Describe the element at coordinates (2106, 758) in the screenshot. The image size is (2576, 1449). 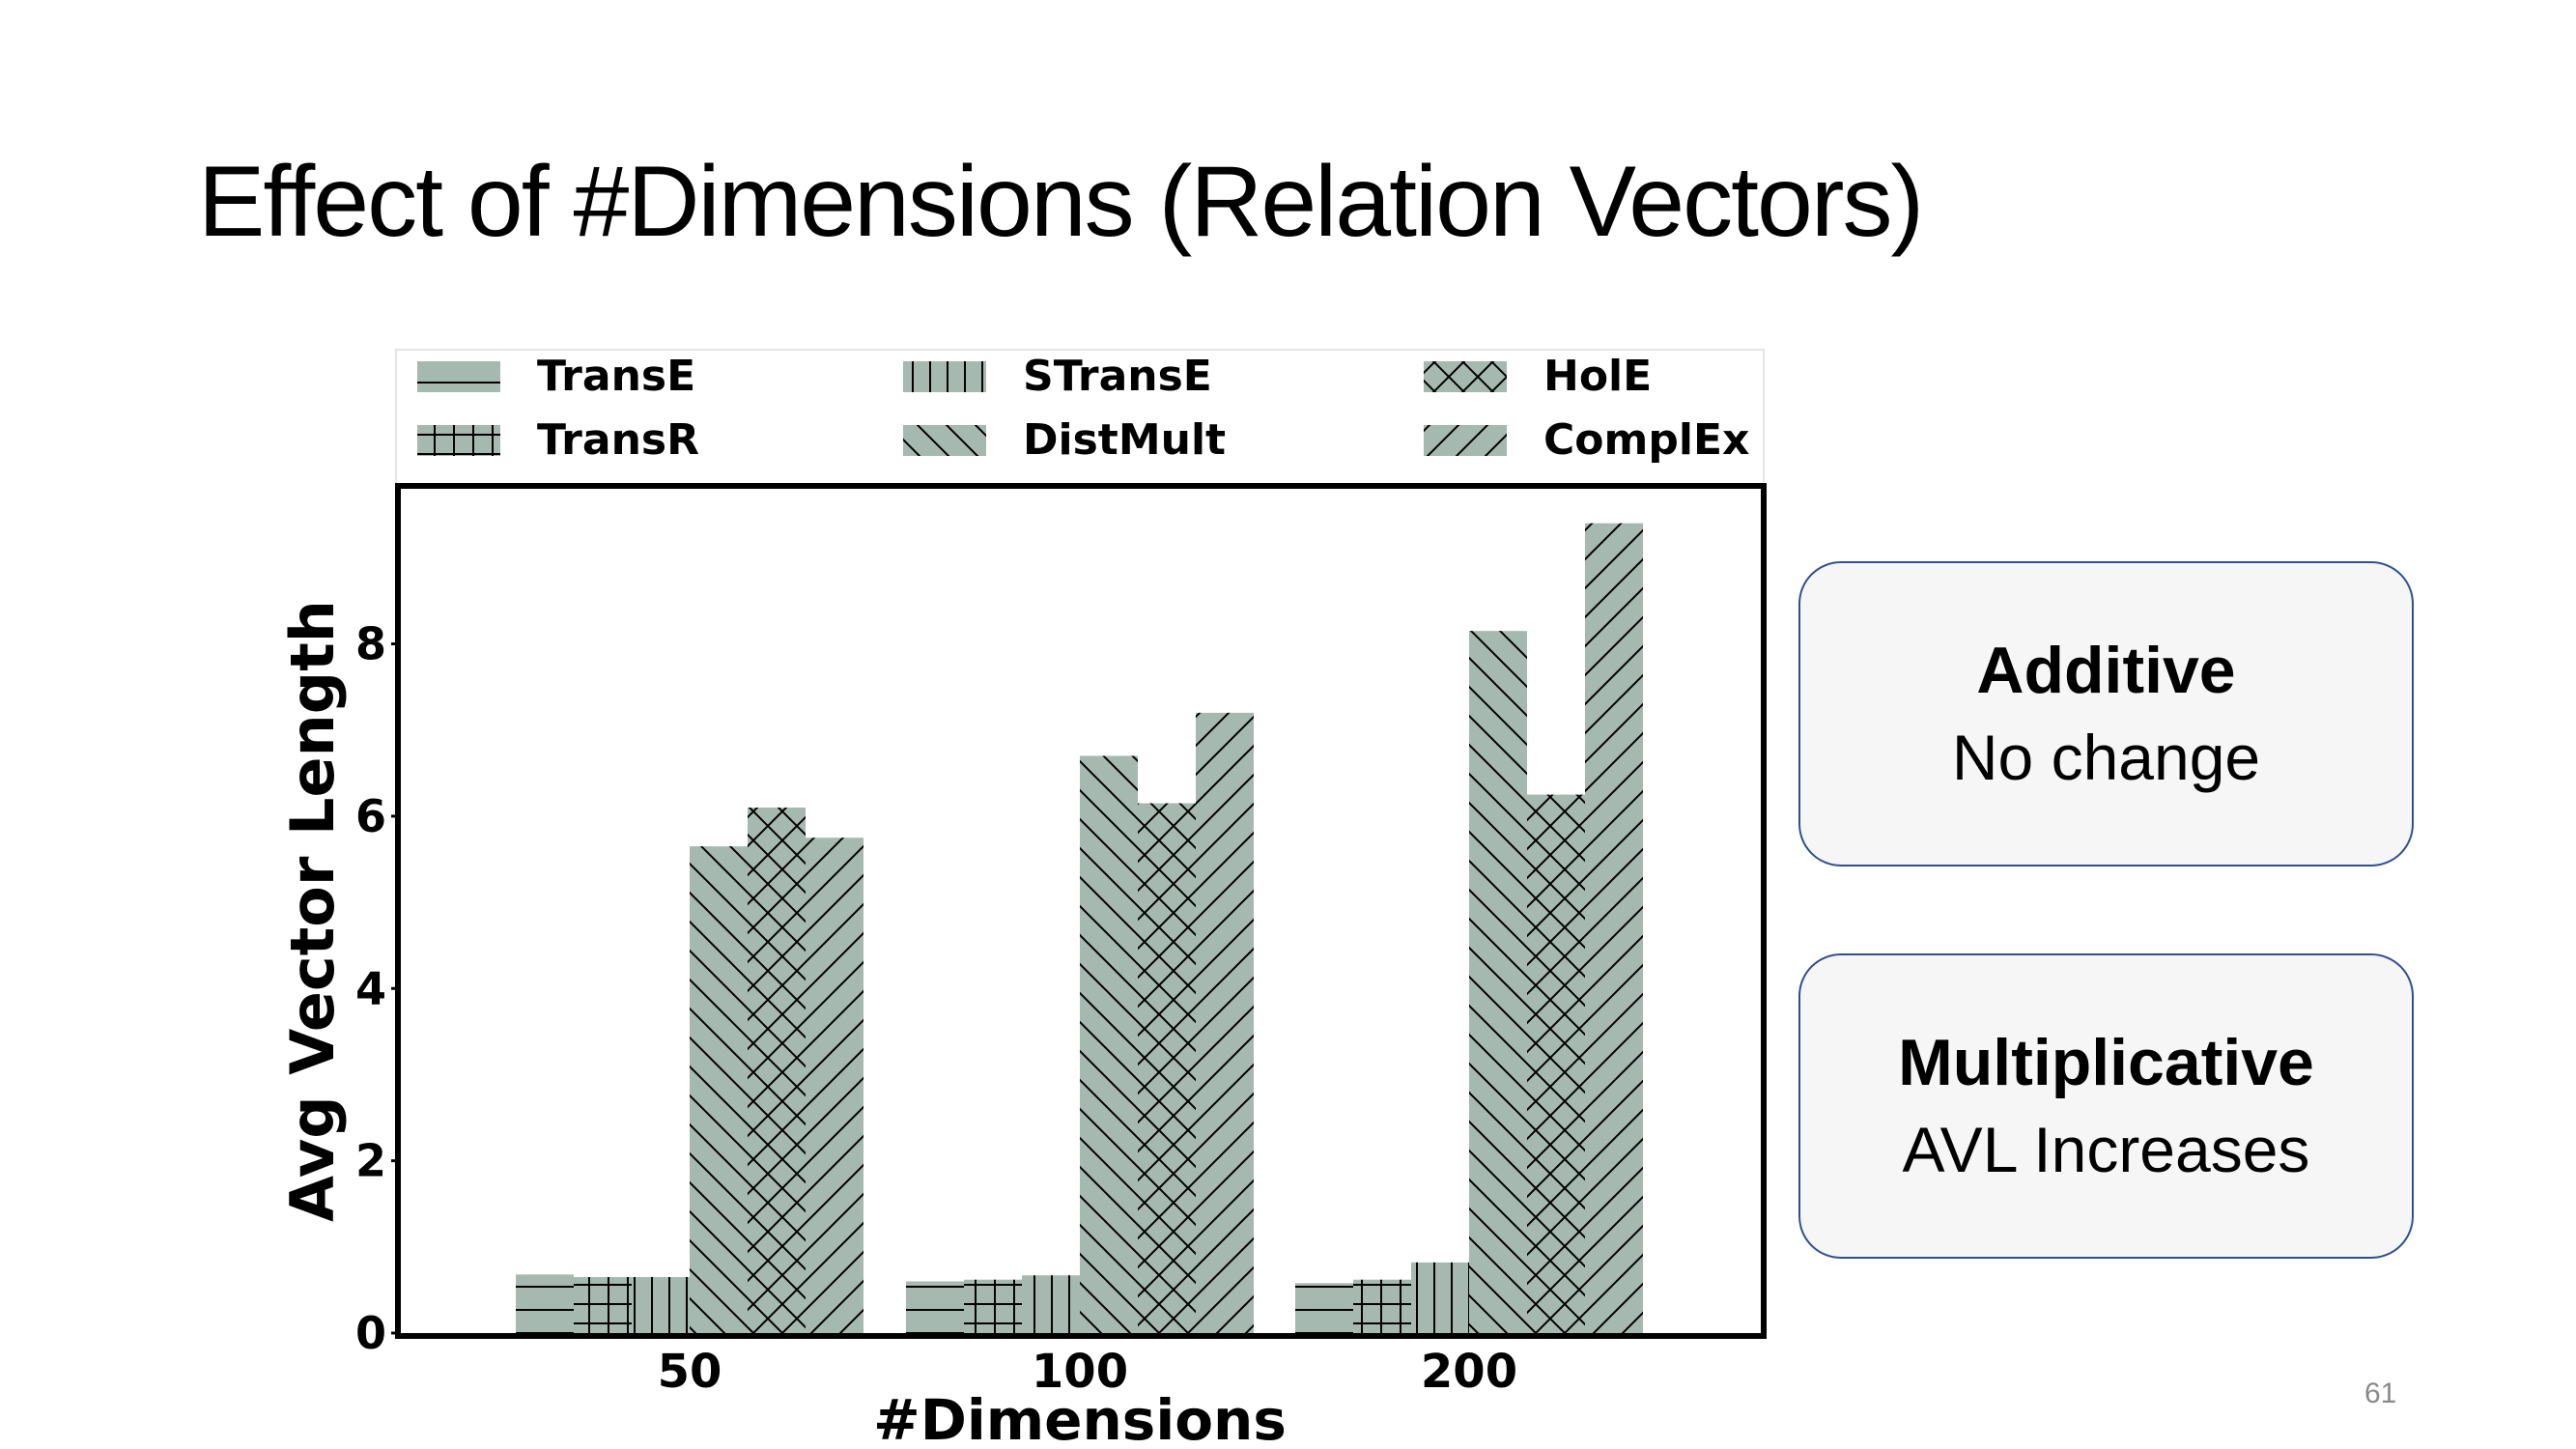
I see `callout-text: No change` at that location.